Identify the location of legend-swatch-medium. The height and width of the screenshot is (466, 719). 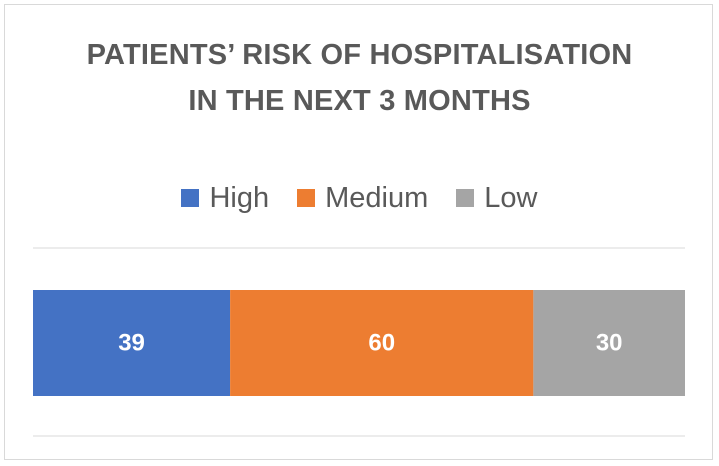
(306, 198).